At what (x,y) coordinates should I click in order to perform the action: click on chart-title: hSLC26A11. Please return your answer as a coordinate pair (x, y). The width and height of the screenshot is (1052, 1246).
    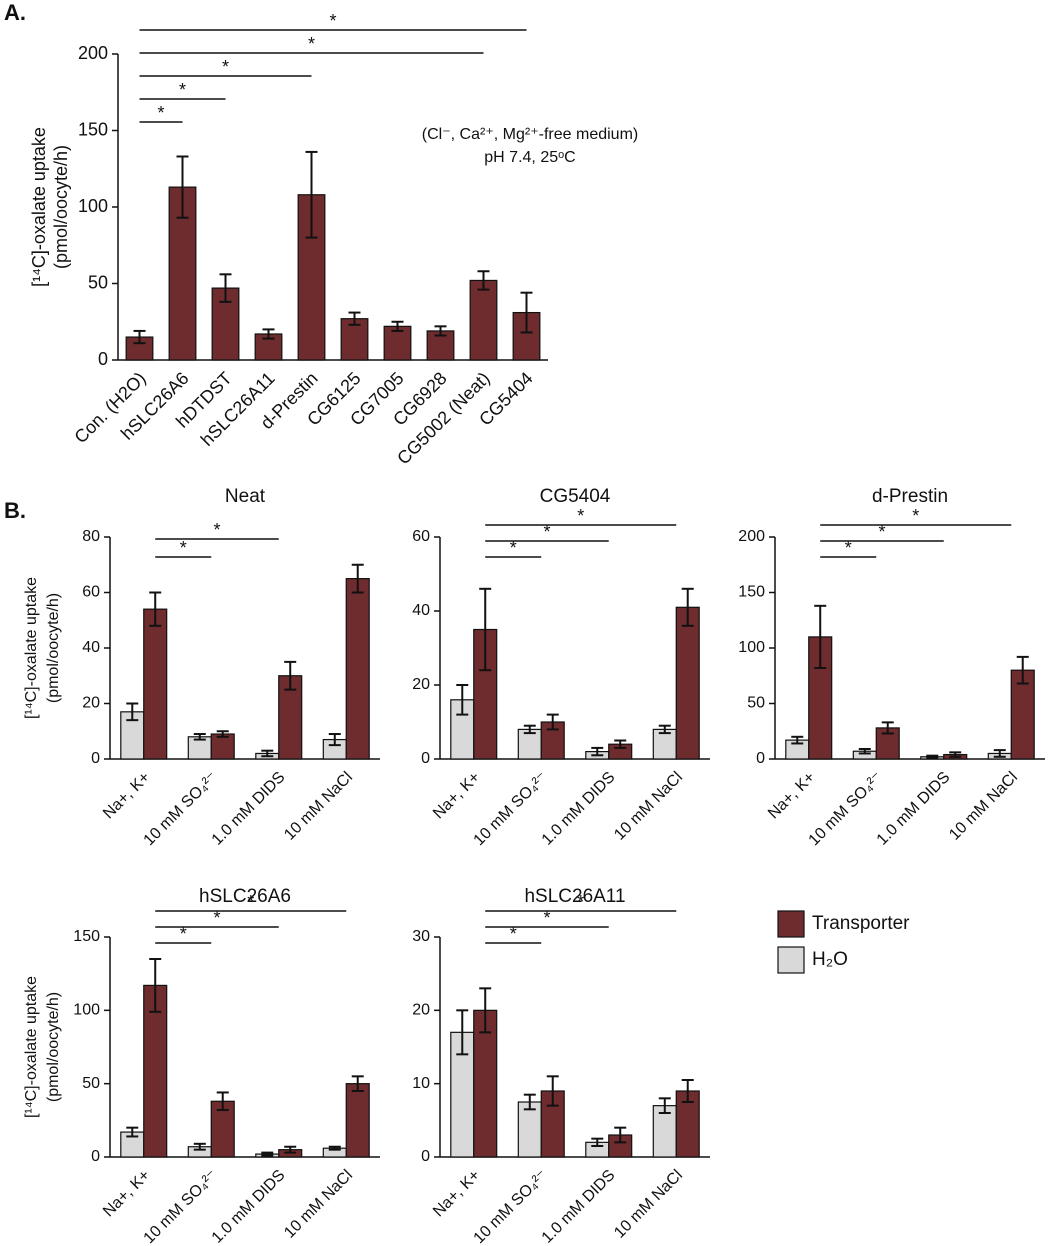
    Looking at the image, I should click on (574, 896).